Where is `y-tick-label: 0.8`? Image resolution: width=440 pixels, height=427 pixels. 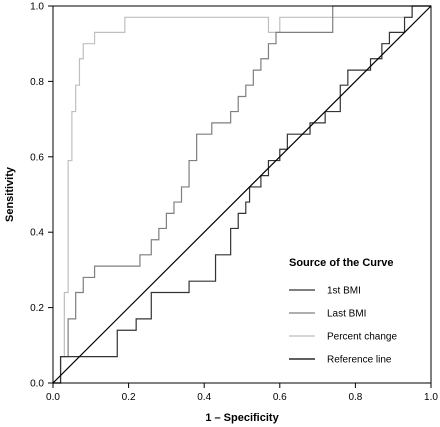
y-tick-label: 0.8 is located at coordinates (37, 82).